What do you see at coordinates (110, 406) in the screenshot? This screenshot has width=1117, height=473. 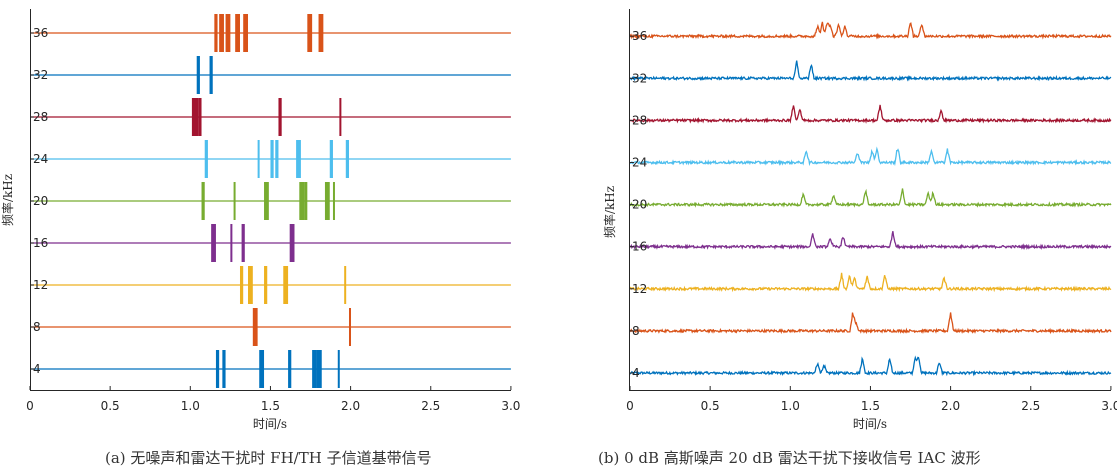 I see `chart-a-x-tick-label: 0.5` at bounding box center [110, 406].